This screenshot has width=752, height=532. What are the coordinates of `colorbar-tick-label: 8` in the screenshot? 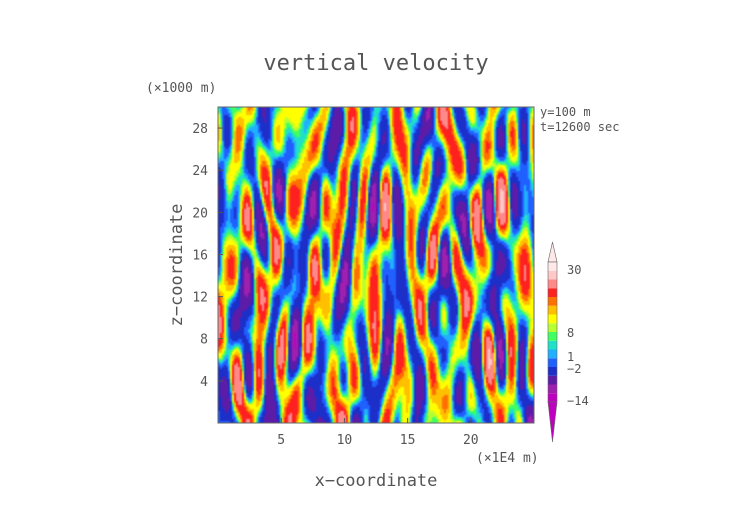 It's located at (570, 333).